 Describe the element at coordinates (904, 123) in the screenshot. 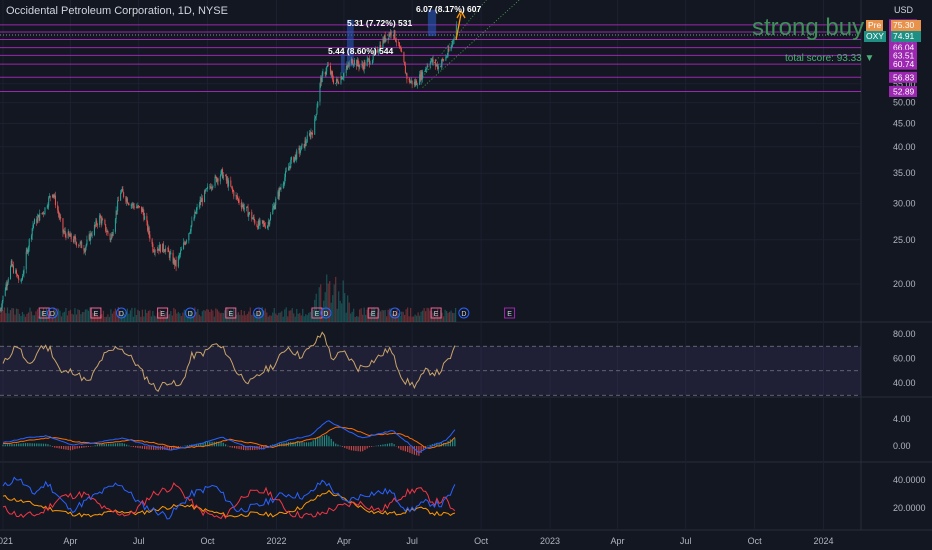

I see `price-tick-label-5: 45.00` at that location.